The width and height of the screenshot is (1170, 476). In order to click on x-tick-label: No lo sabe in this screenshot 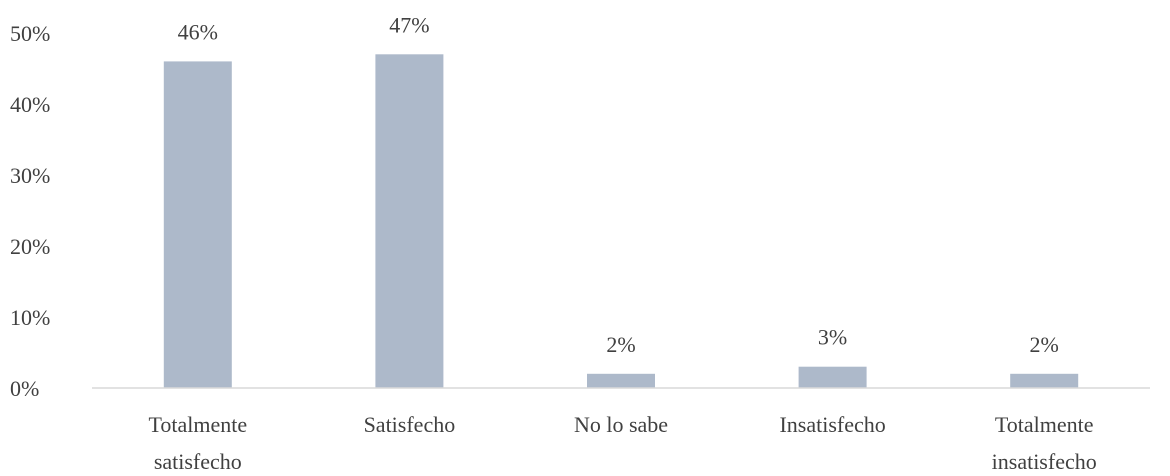, I will do `click(621, 424)`.